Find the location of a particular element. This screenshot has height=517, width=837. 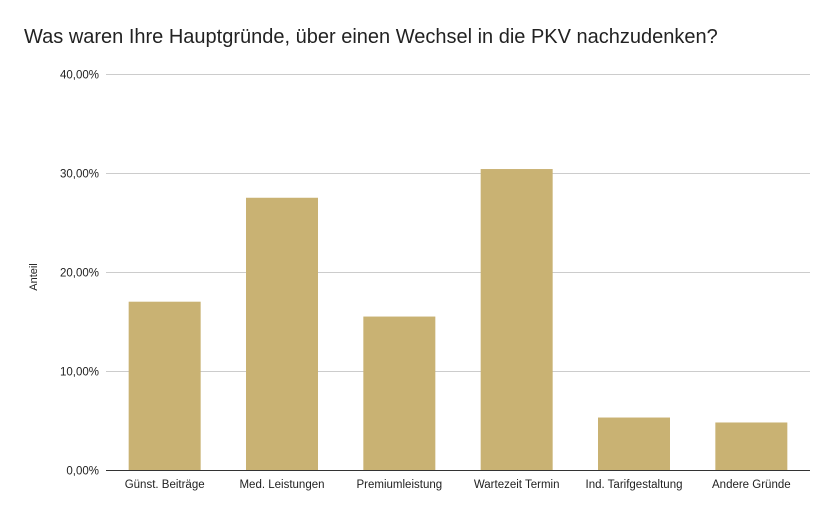

x-tick-label: Premiumleistung is located at coordinates (400, 485).